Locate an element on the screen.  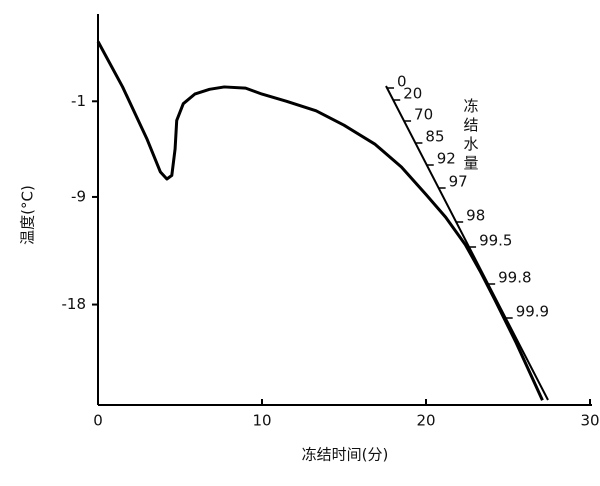
scale-label: 20 is located at coordinates (412, 94).